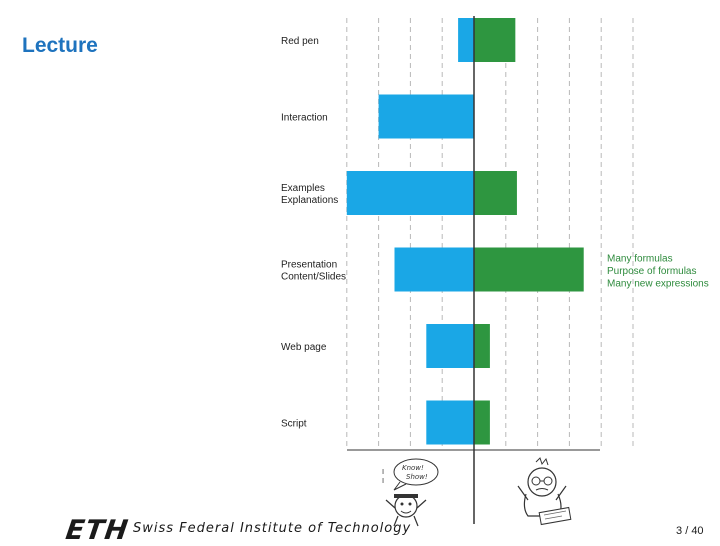 The height and width of the screenshot is (546, 720). I want to click on category-label: Script, so click(294, 424).